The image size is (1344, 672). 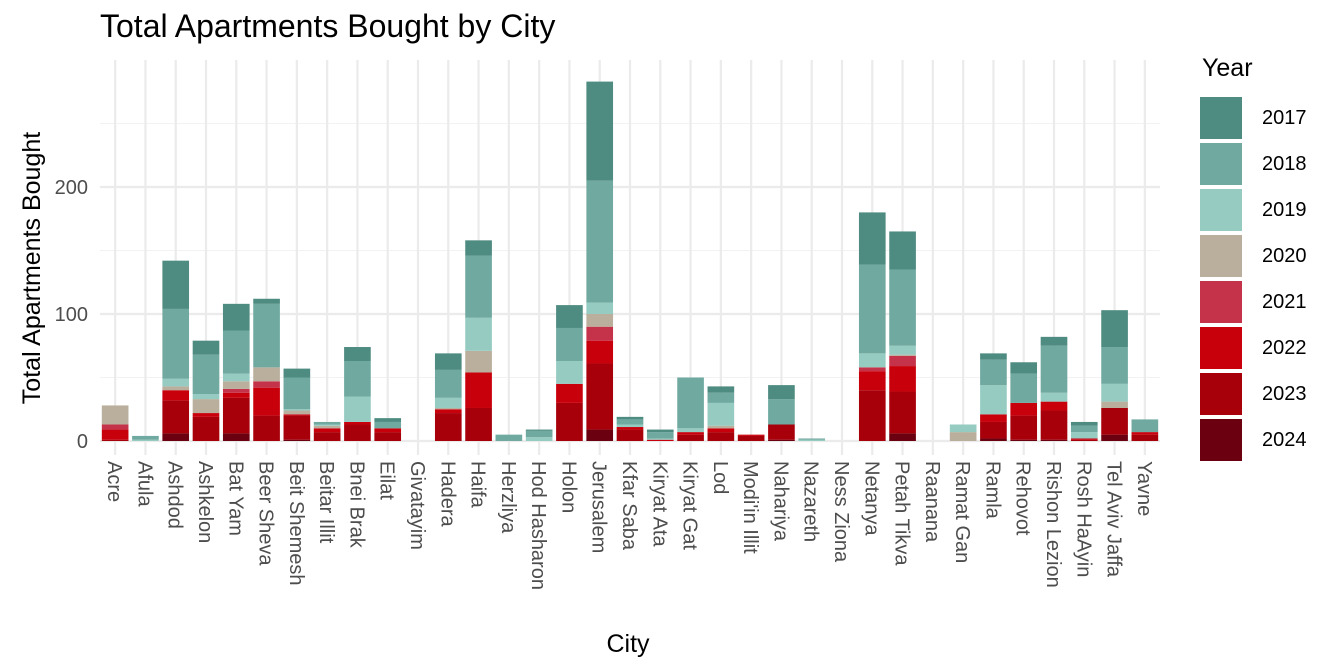 I want to click on x-tick-label-rosh-haayin: Rosh HaAyin, so click(x=1083, y=519).